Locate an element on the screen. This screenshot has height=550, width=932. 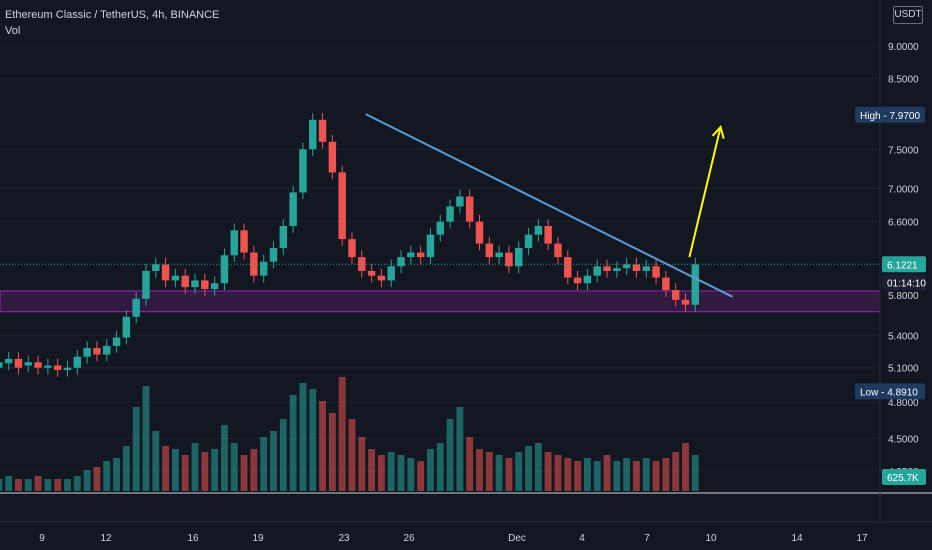
price-tick-label: 5.1000 is located at coordinates (903, 369).